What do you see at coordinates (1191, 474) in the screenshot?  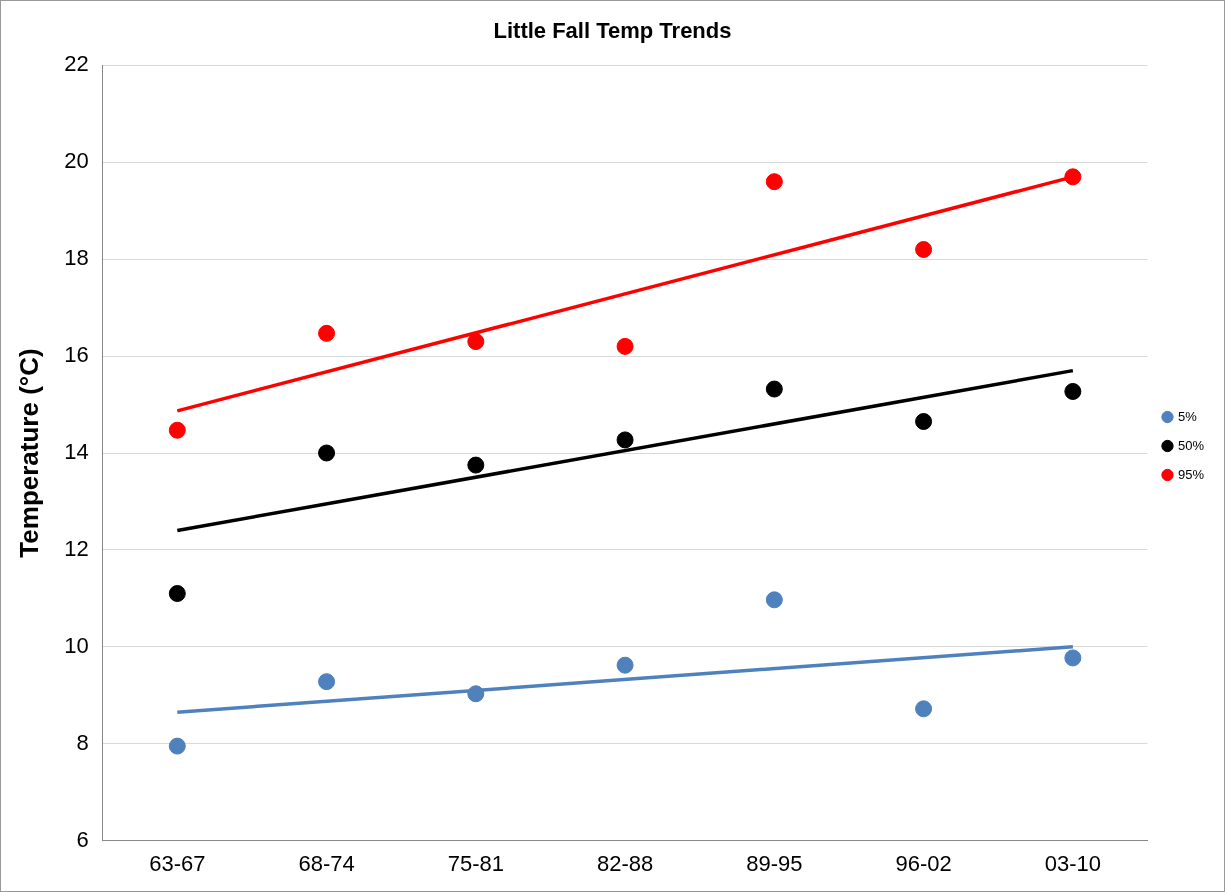 I see `legend-label: 95%` at bounding box center [1191, 474].